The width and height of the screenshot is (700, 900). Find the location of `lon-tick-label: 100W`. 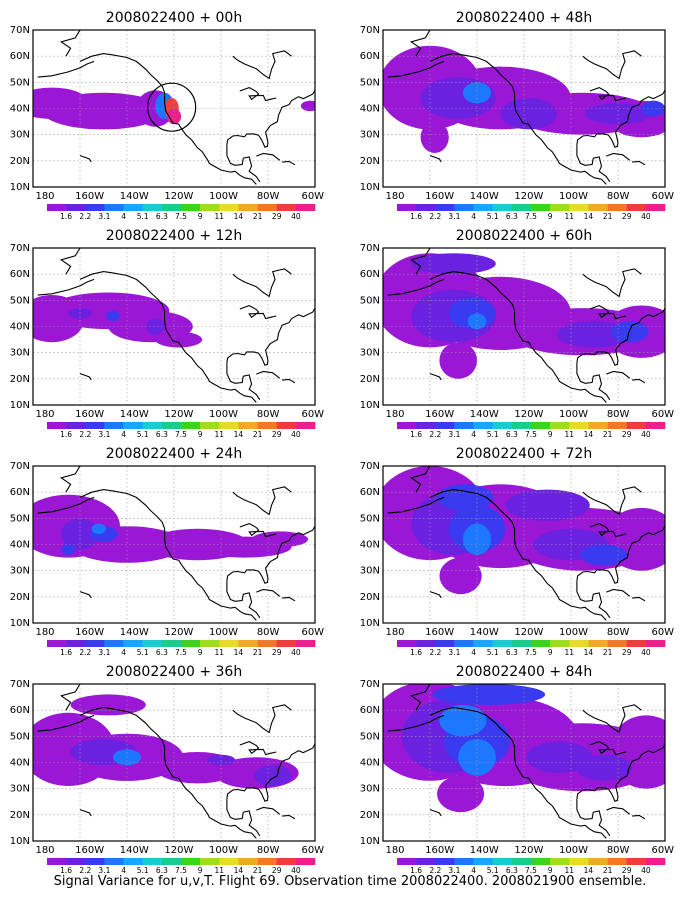

lon-tick-label: 100W is located at coordinates (573, 196).